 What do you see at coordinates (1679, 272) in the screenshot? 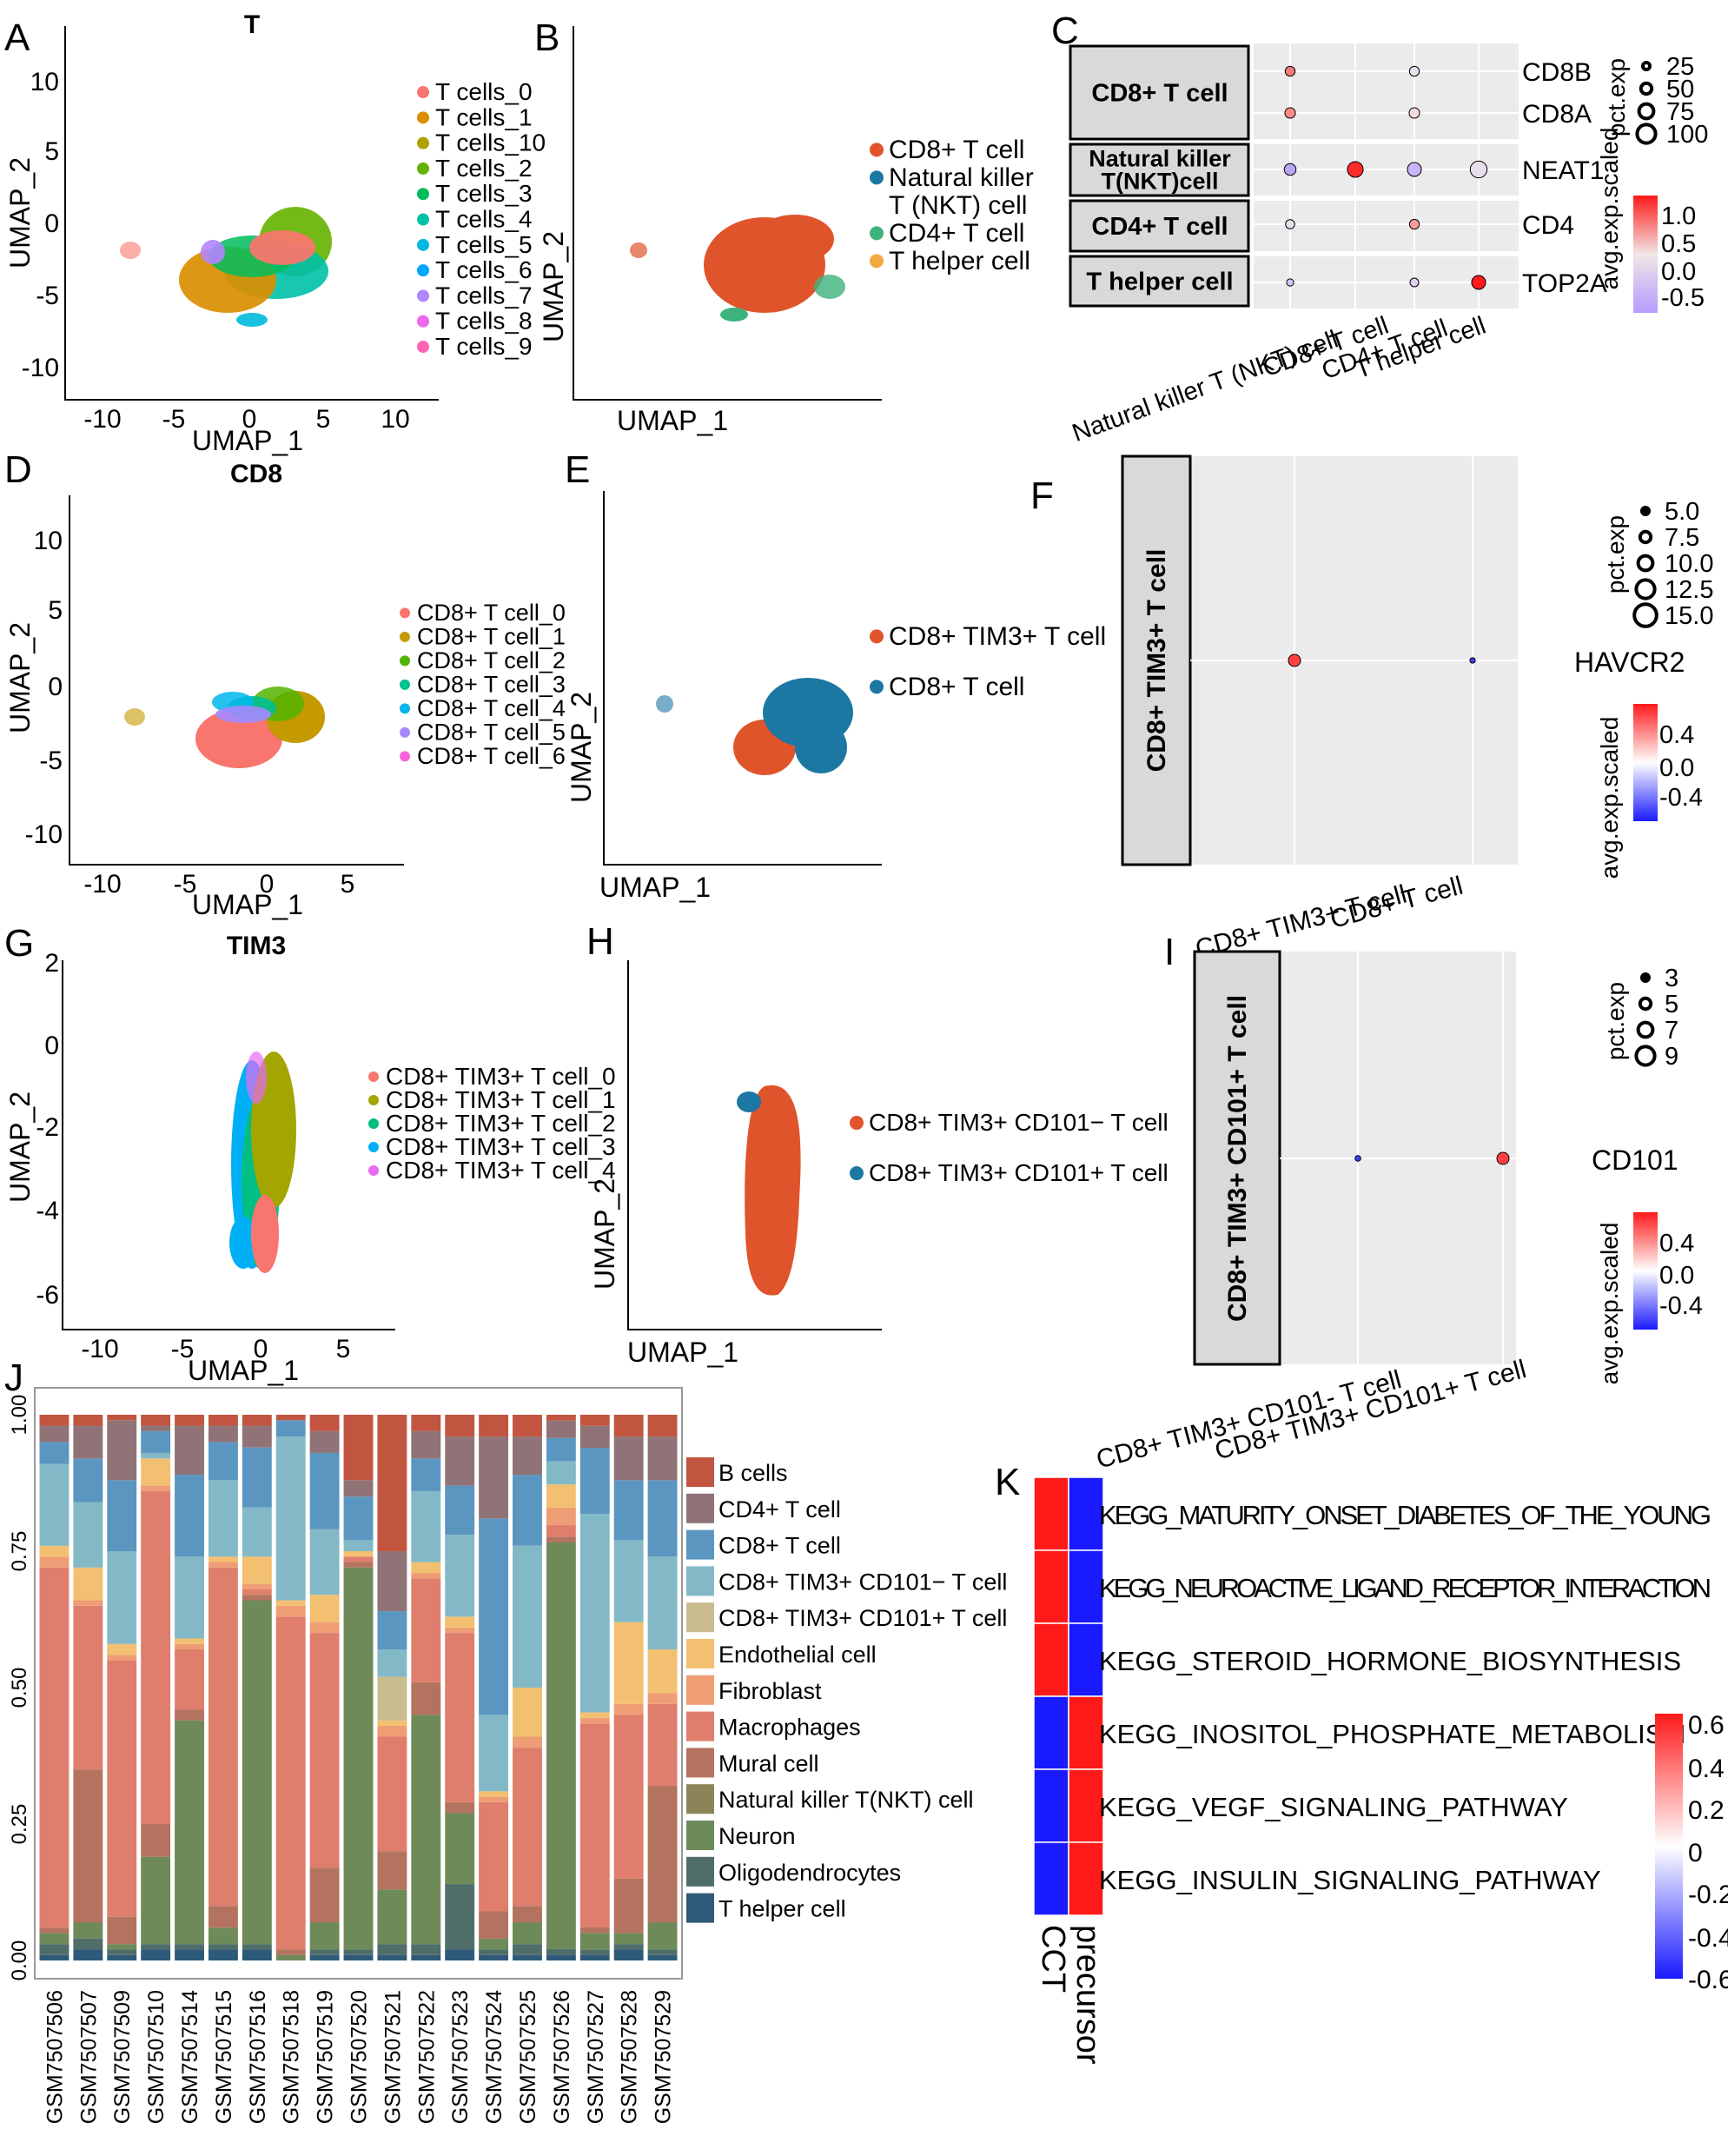
I see `color-tick: 0.0` at bounding box center [1679, 272].